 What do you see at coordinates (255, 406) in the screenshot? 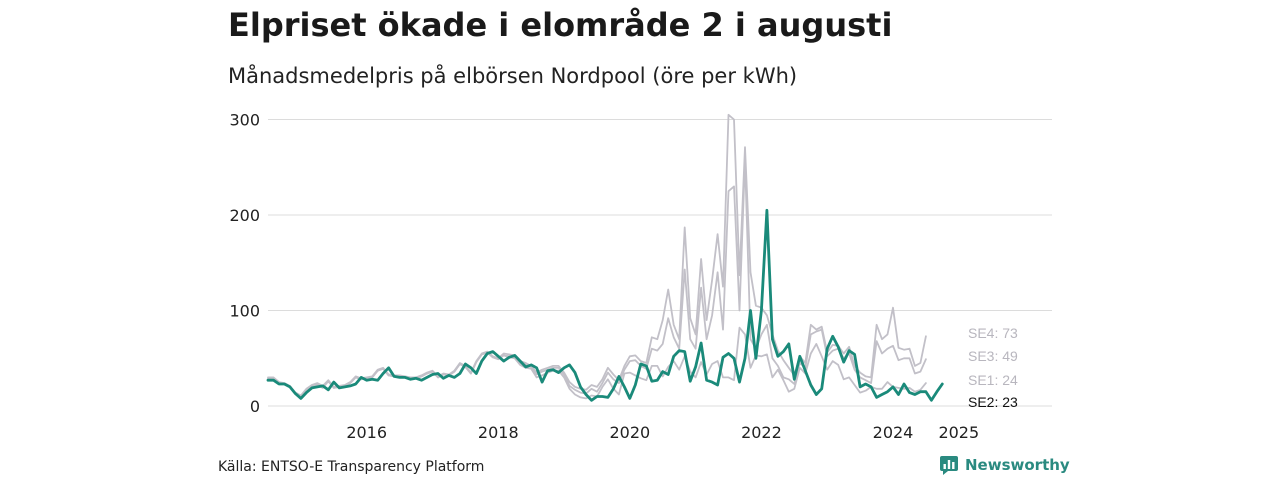
I see `y-tick-label: 0` at bounding box center [255, 406].